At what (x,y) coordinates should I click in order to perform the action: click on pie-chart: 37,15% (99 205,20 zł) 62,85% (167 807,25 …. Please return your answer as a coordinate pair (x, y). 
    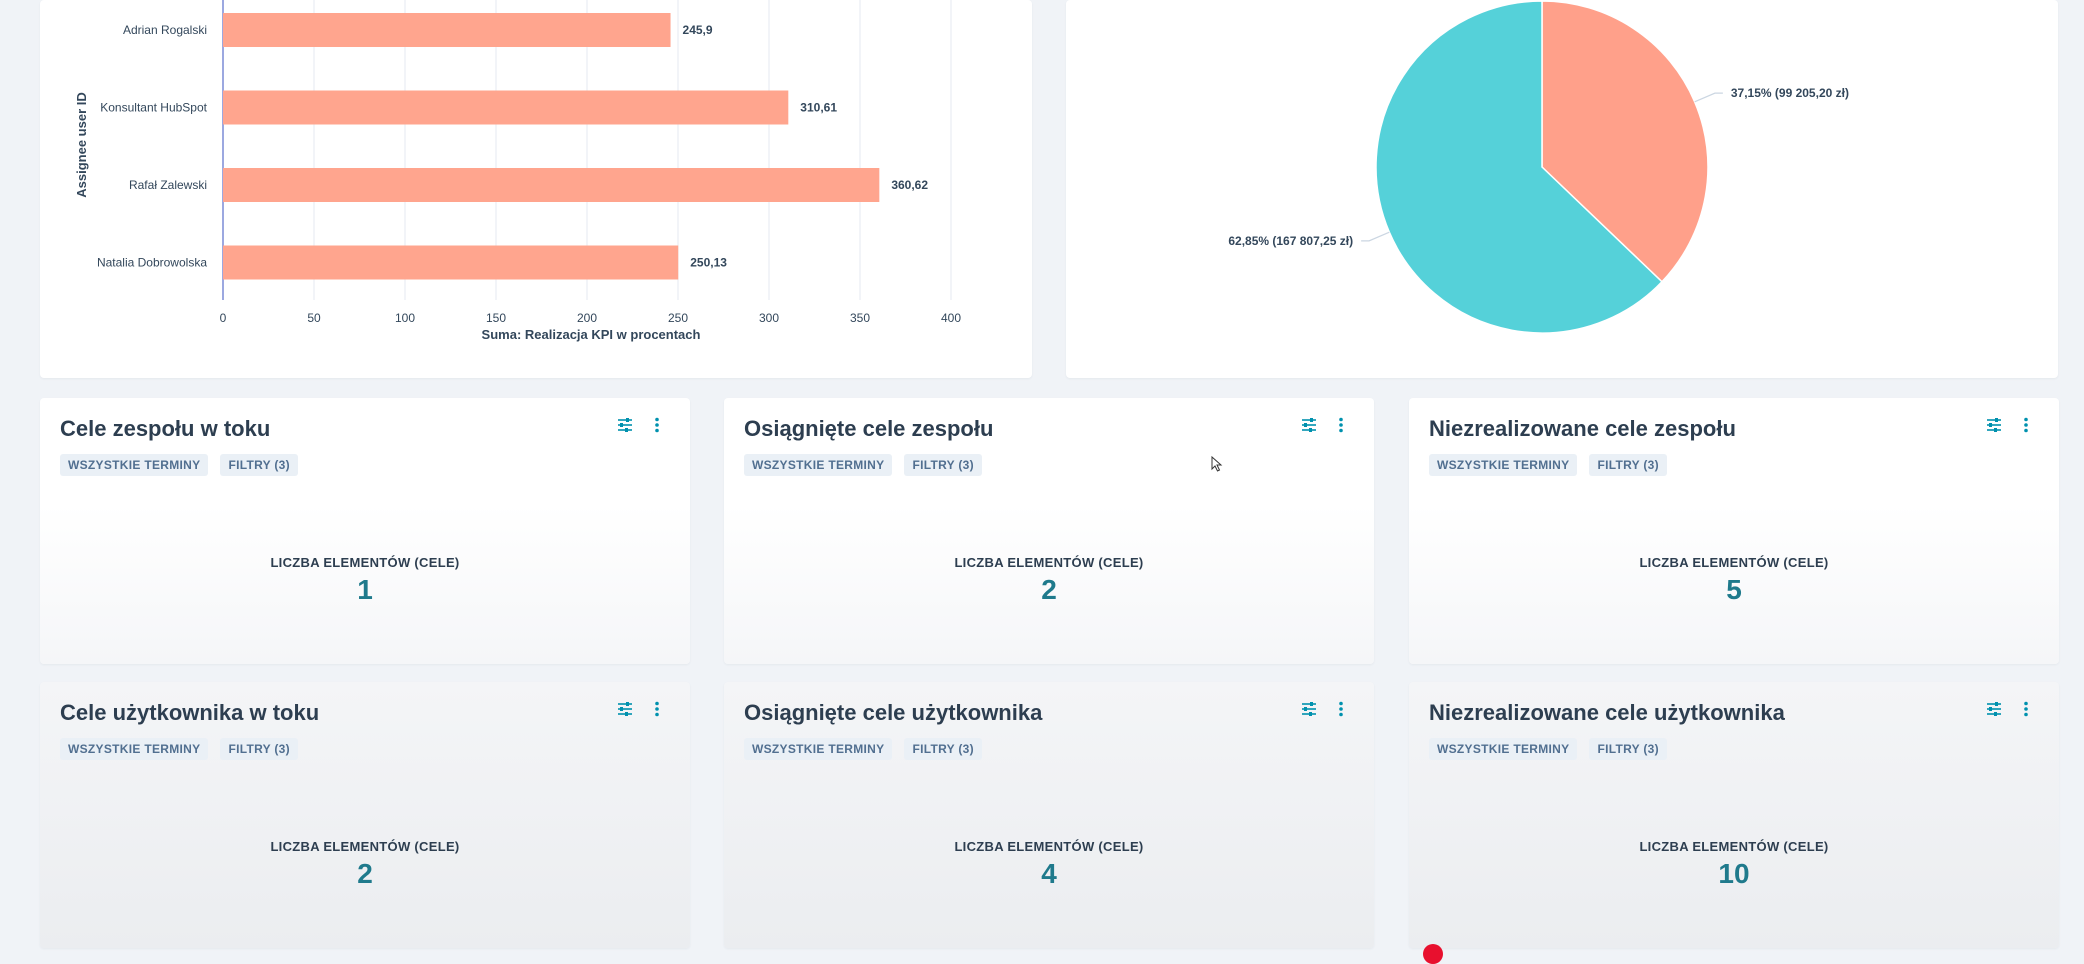
    Looking at the image, I should click on (1538, 167).